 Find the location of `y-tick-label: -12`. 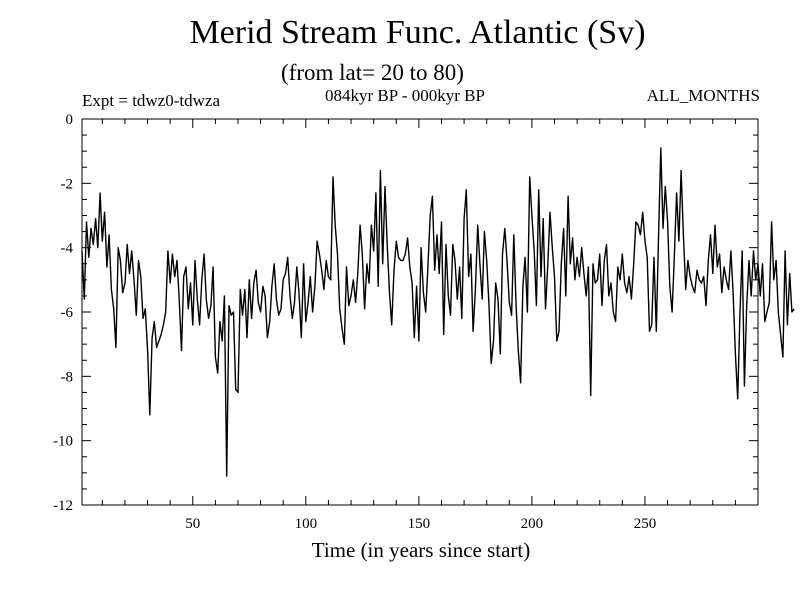

y-tick-label: -12 is located at coordinates (63, 506).